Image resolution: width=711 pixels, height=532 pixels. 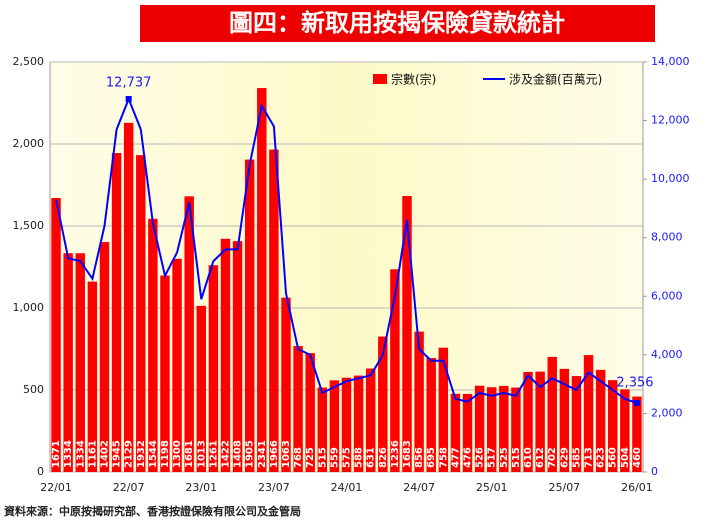 I want to click on y2-tick-label: 8,000, so click(x=667, y=237).